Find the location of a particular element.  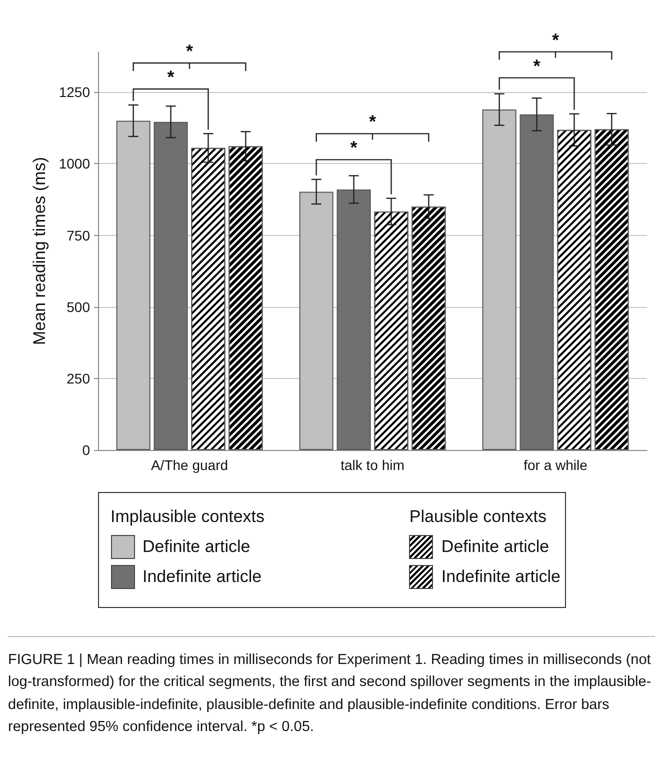

y-tick-label: 250 is located at coordinates (78, 378).